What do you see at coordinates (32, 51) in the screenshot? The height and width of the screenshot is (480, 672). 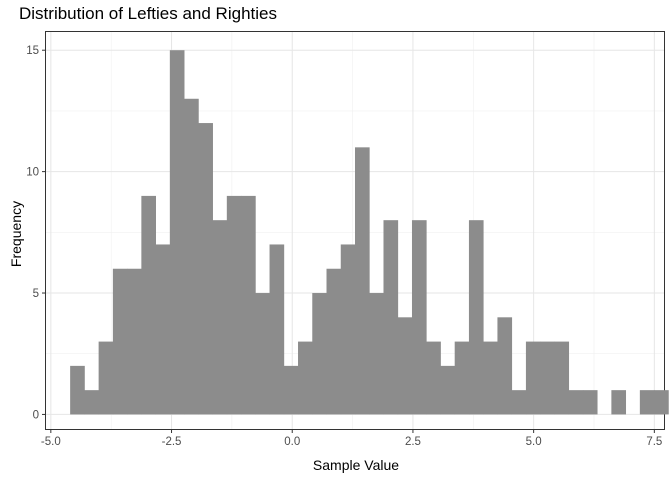 I see `y-tick-label: 15` at bounding box center [32, 51].